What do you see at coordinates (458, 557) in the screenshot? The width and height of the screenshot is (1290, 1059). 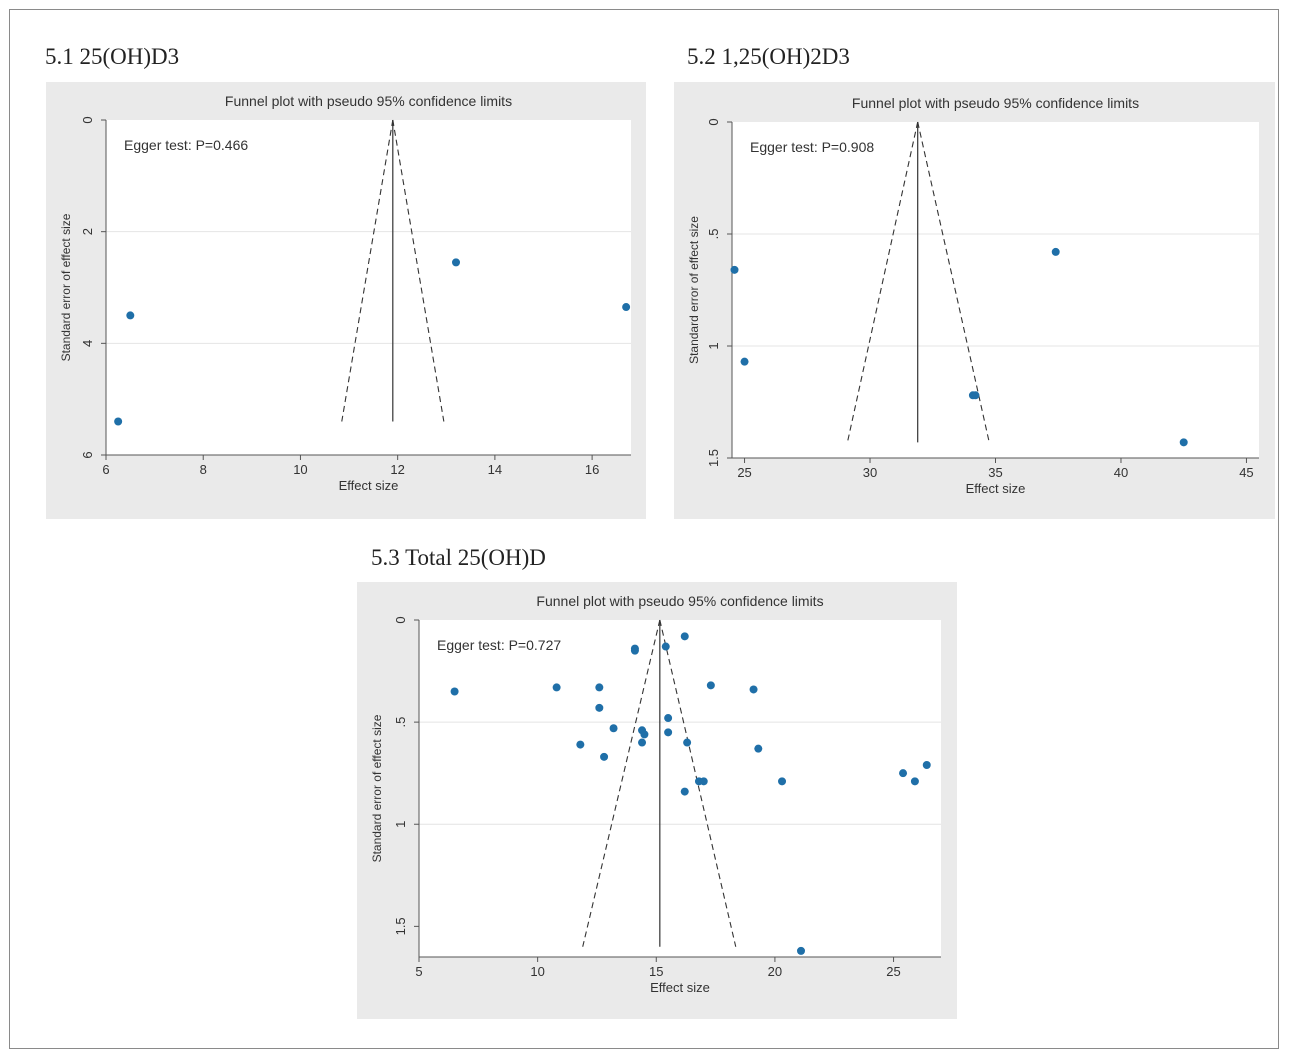 I see `panel-title-5-3: 5.3 Total 25(OH)D` at bounding box center [458, 557].